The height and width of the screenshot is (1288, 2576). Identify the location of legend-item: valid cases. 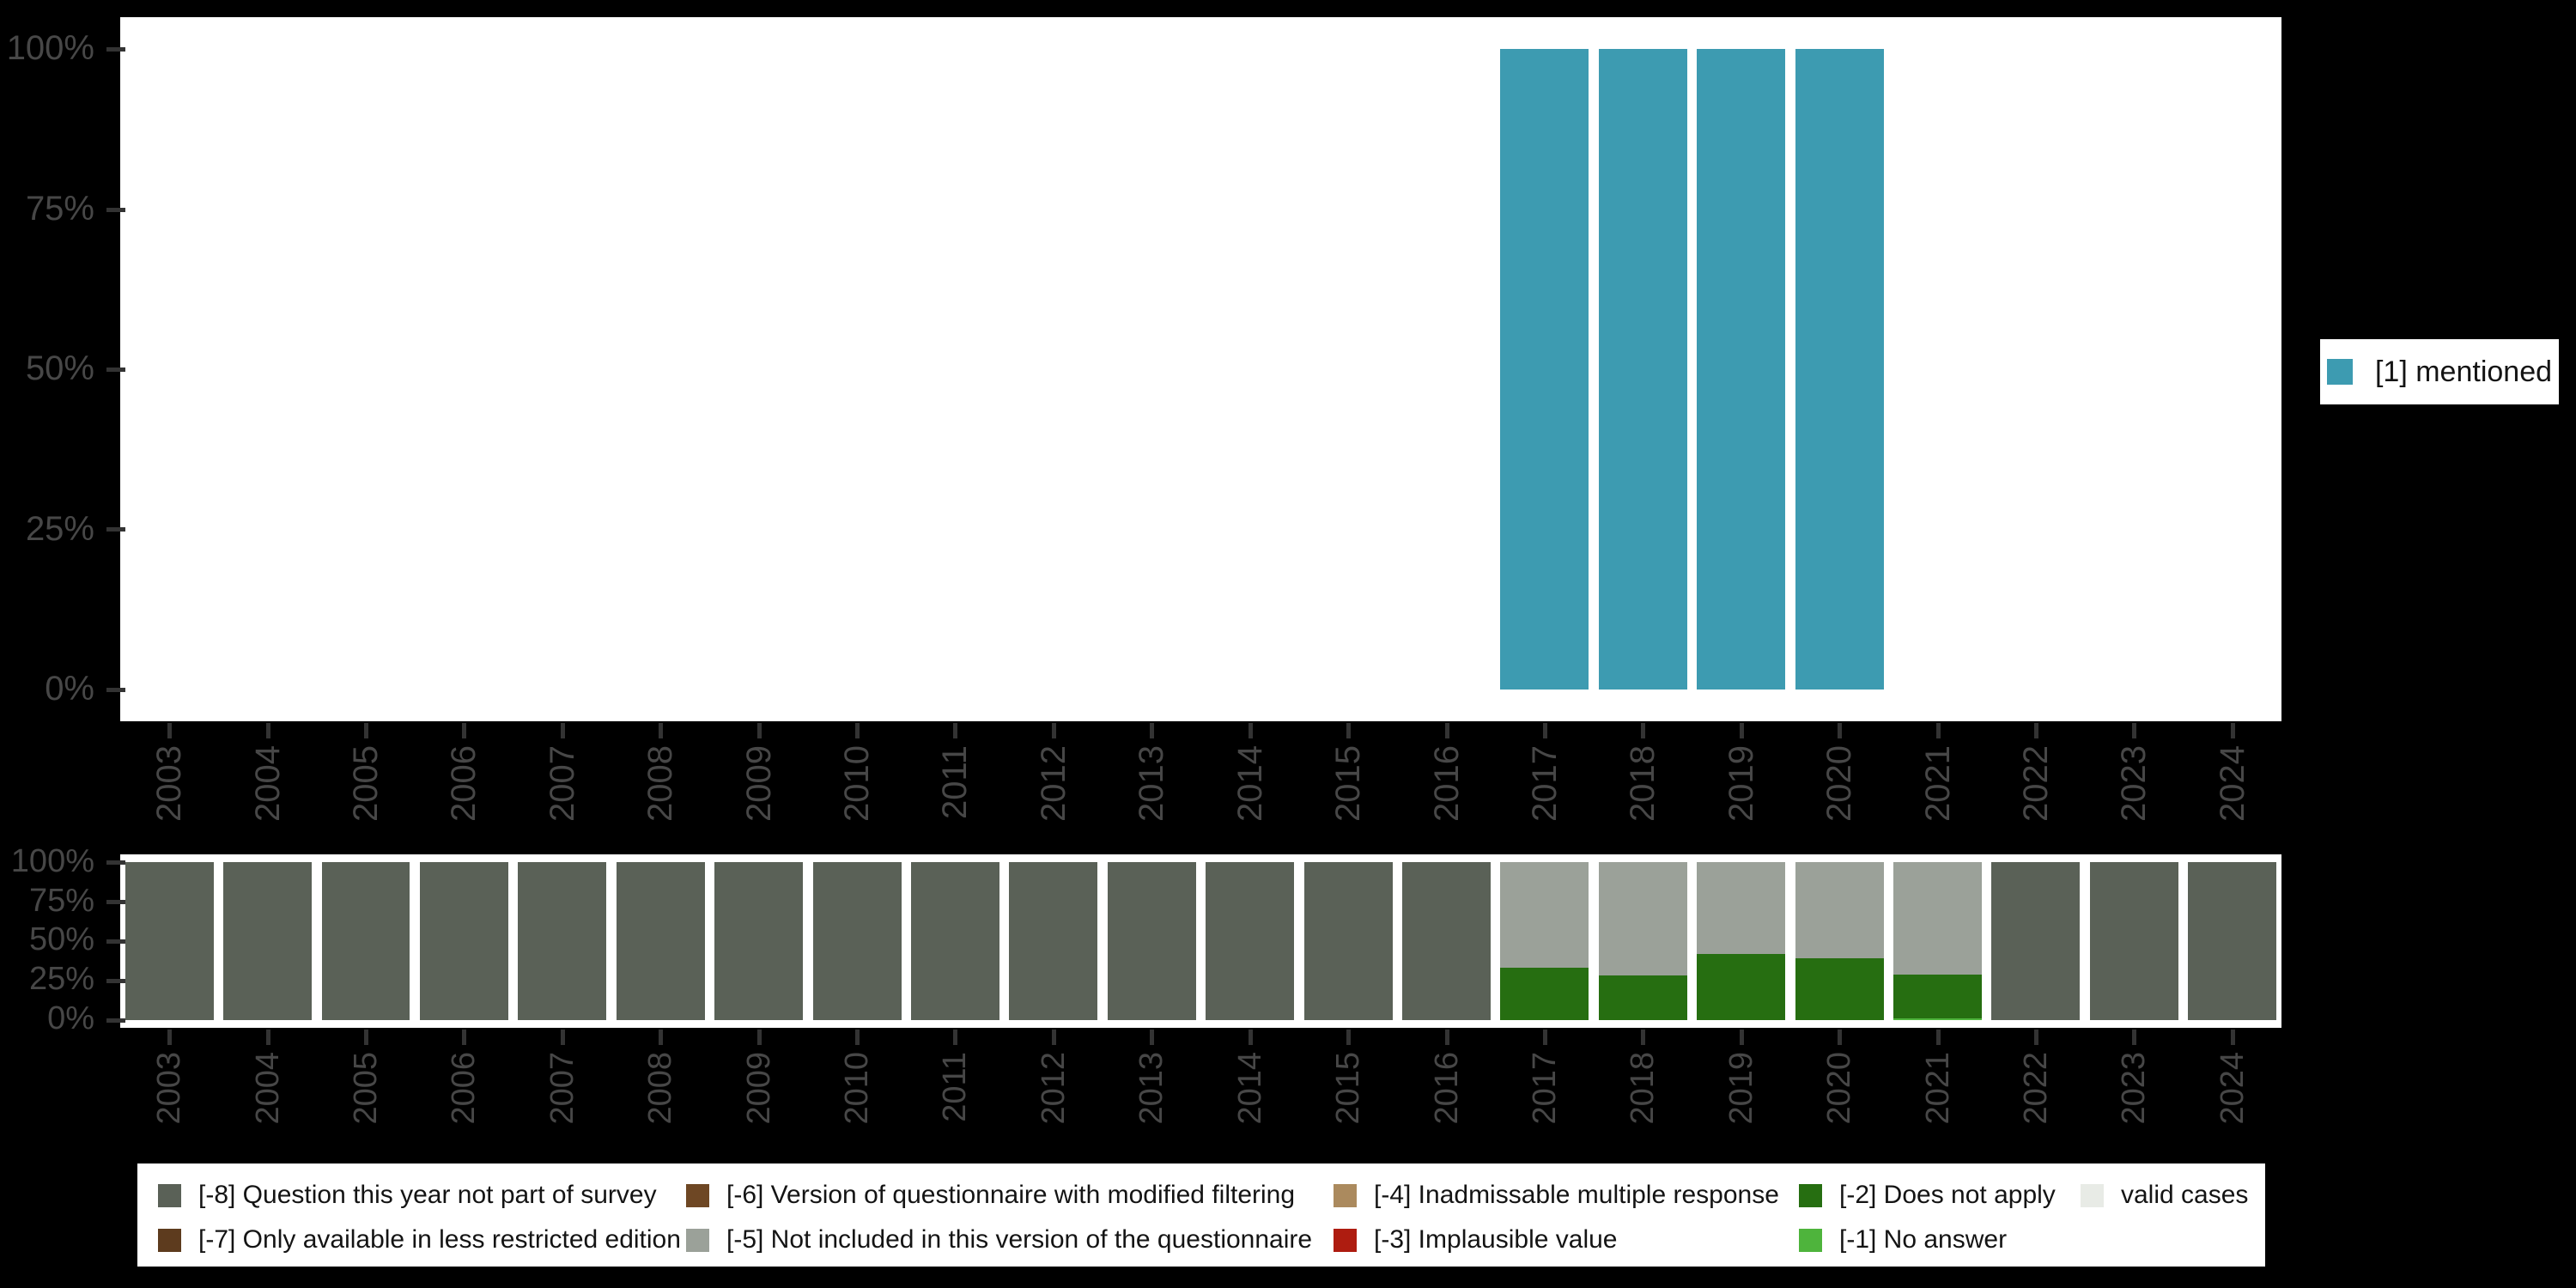
(2165, 1195).